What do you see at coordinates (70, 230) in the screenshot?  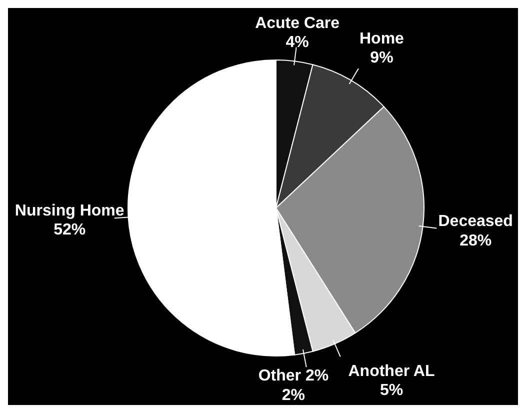 I see `data-label: 52%` at bounding box center [70, 230].